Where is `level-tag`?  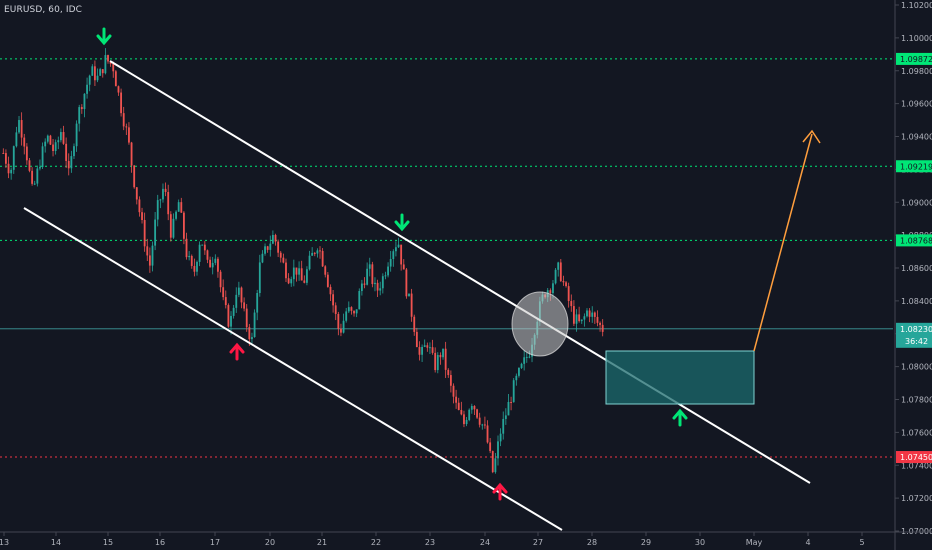
level-tag is located at coordinates (914, 457).